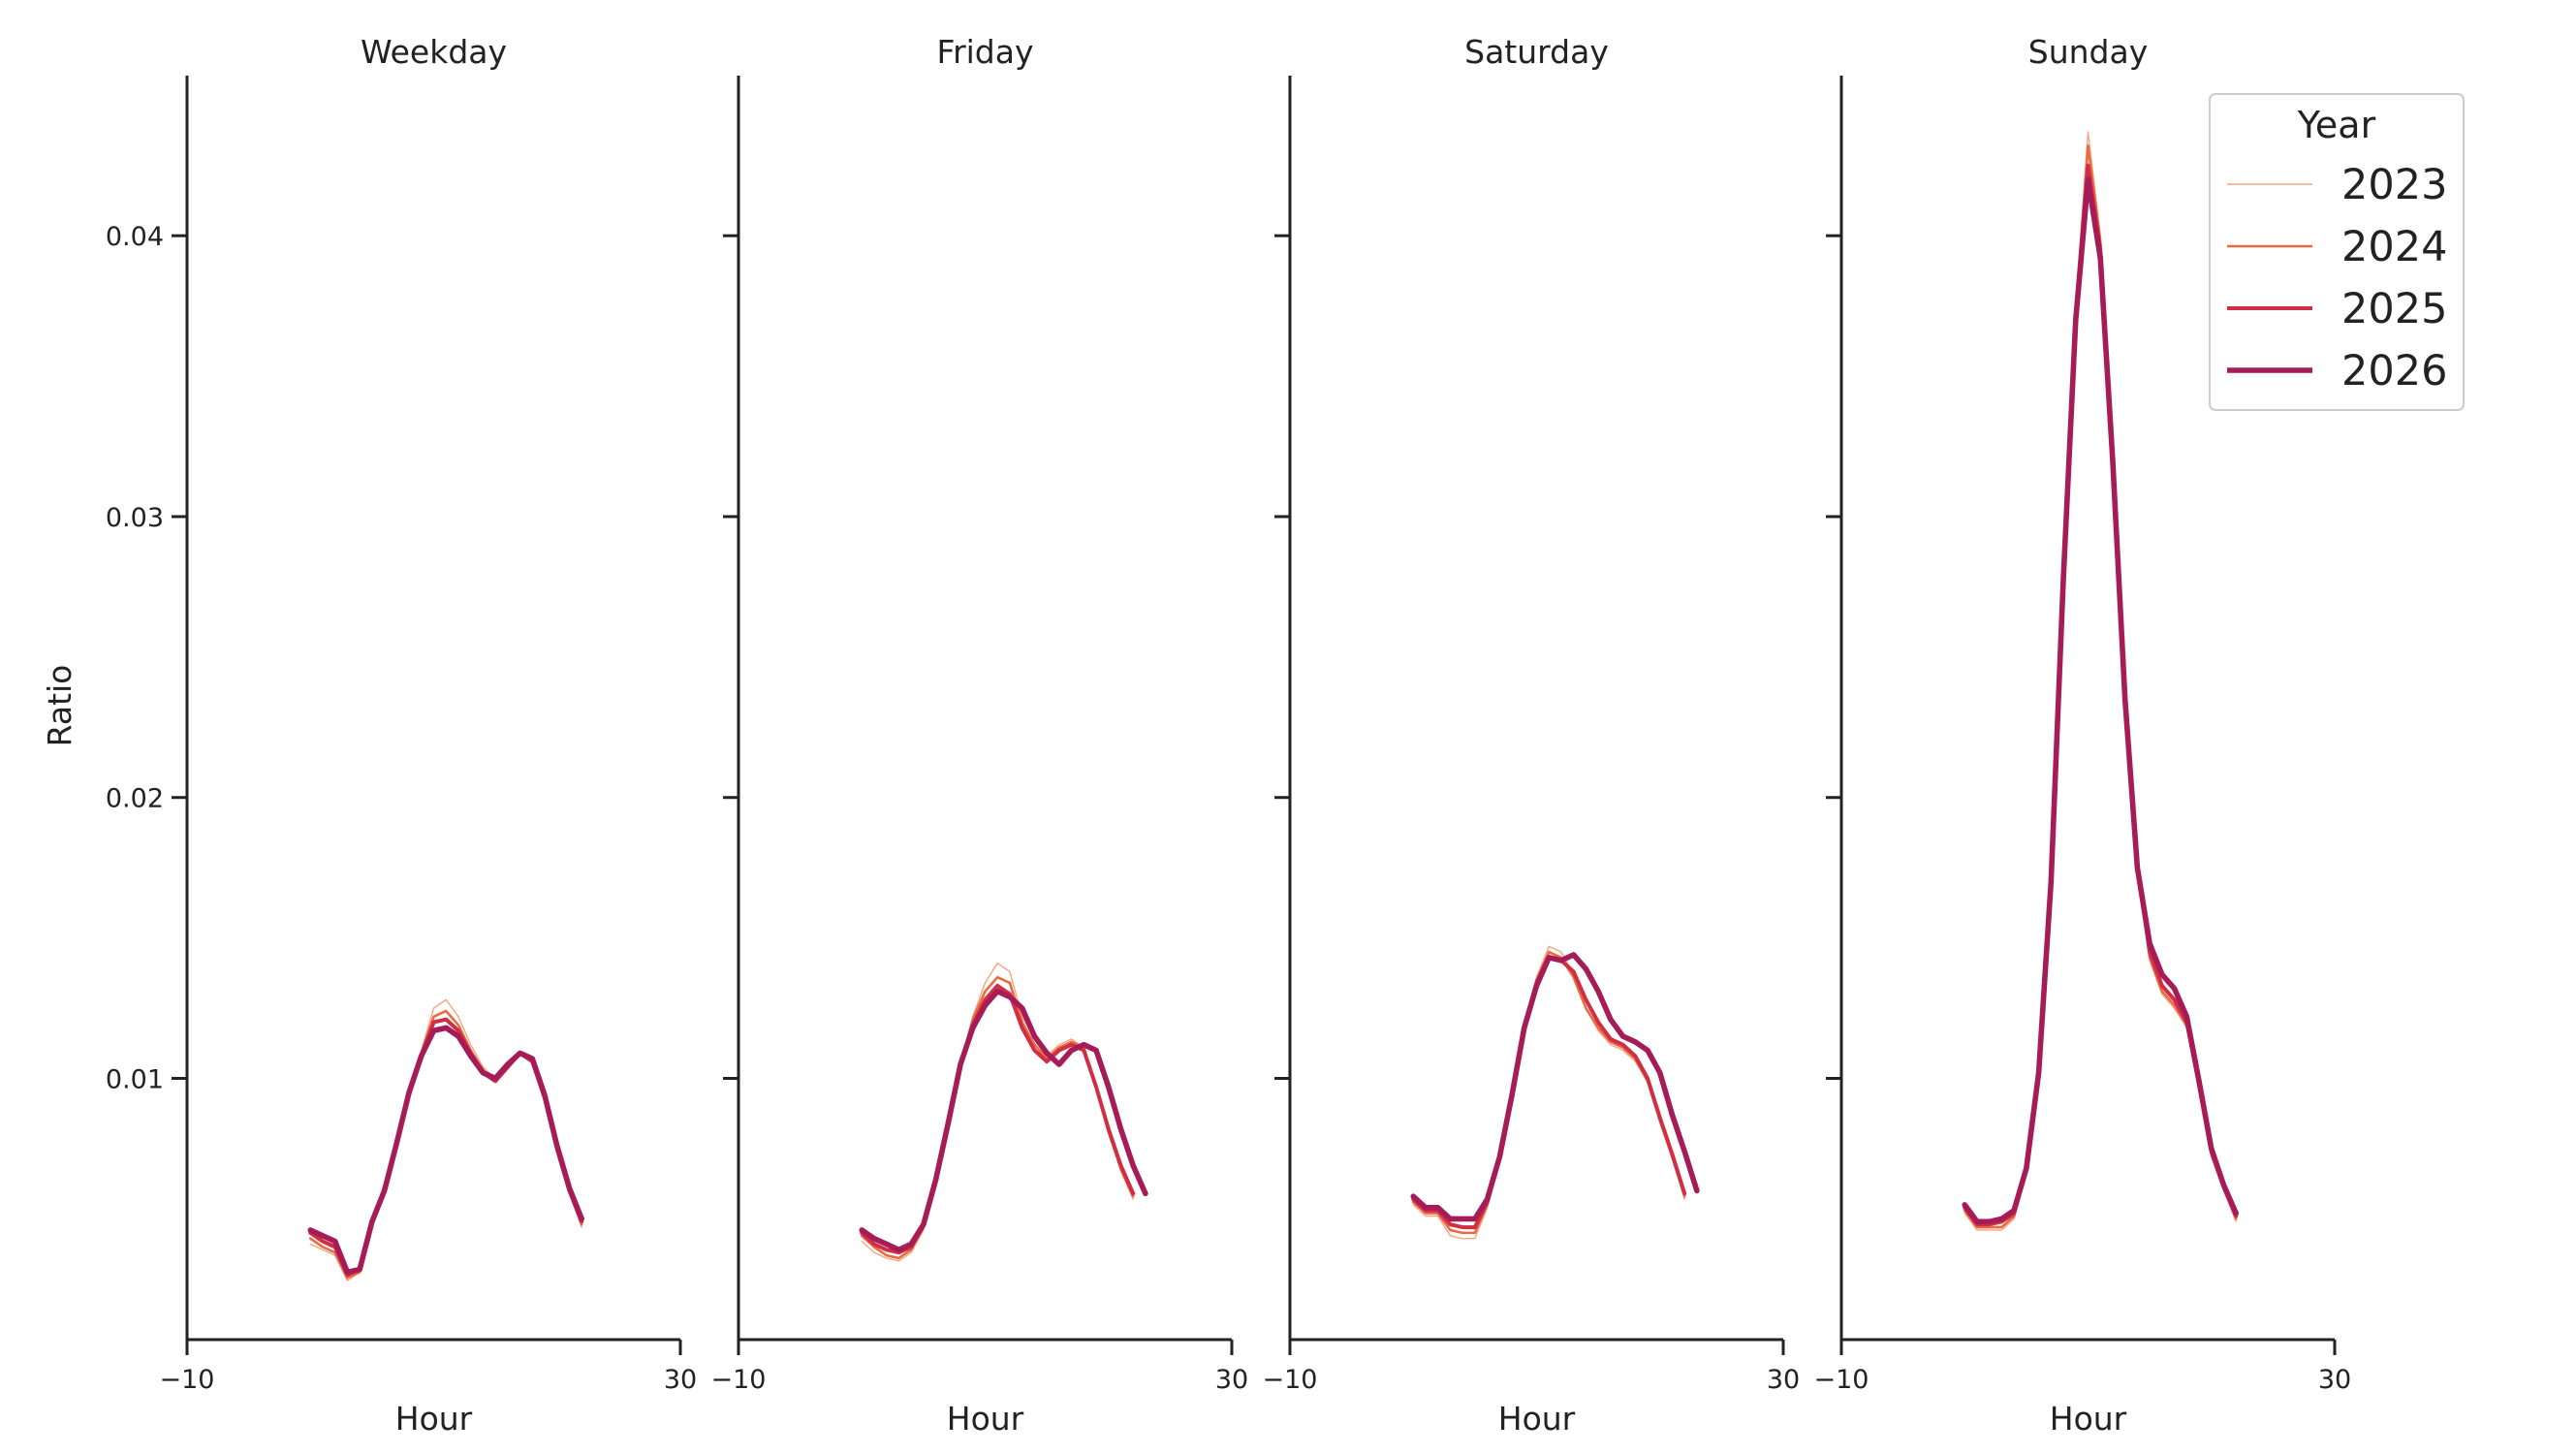 The height and width of the screenshot is (1454, 2576). Describe the element at coordinates (434, 52) in the screenshot. I see `panel-title: Weekday` at that location.